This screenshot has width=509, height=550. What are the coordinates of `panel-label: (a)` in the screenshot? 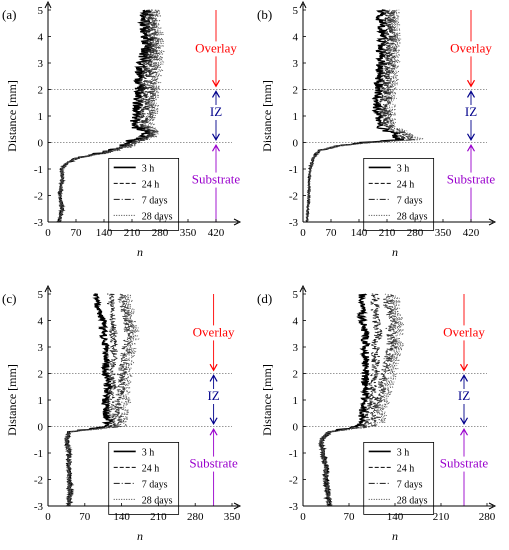 It's located at (9, 14).